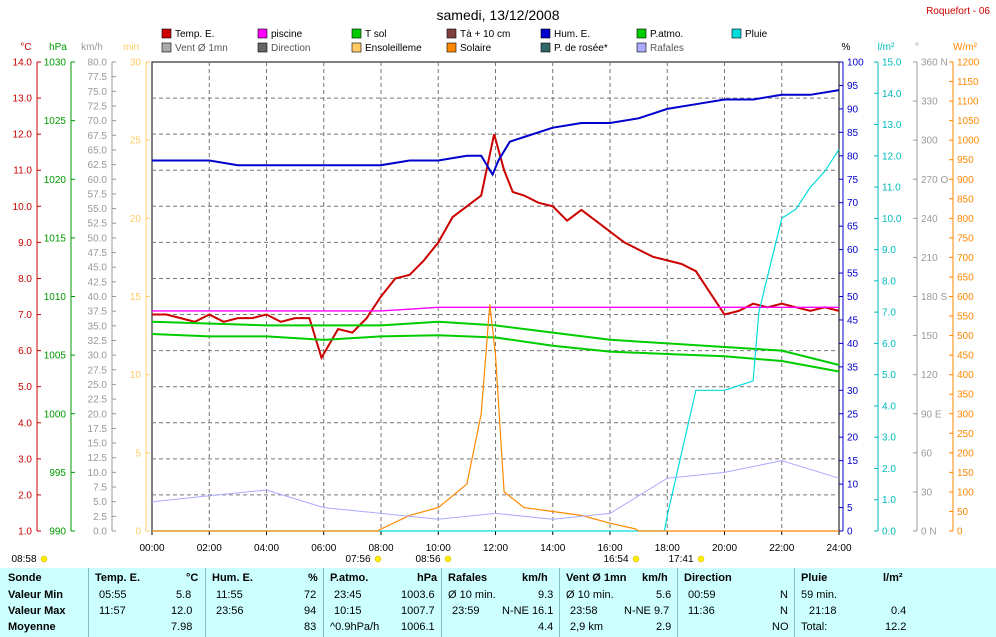 The height and width of the screenshot is (637, 996). What do you see at coordinates (934, 297) in the screenshot?
I see `dir-axis-tick: 180 S` at bounding box center [934, 297].